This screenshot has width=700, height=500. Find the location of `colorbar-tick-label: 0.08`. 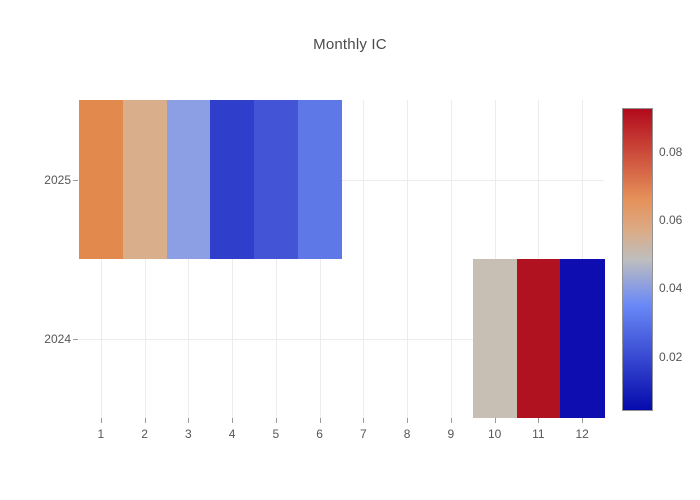

colorbar-tick-label: 0.08 is located at coordinates (671, 152).